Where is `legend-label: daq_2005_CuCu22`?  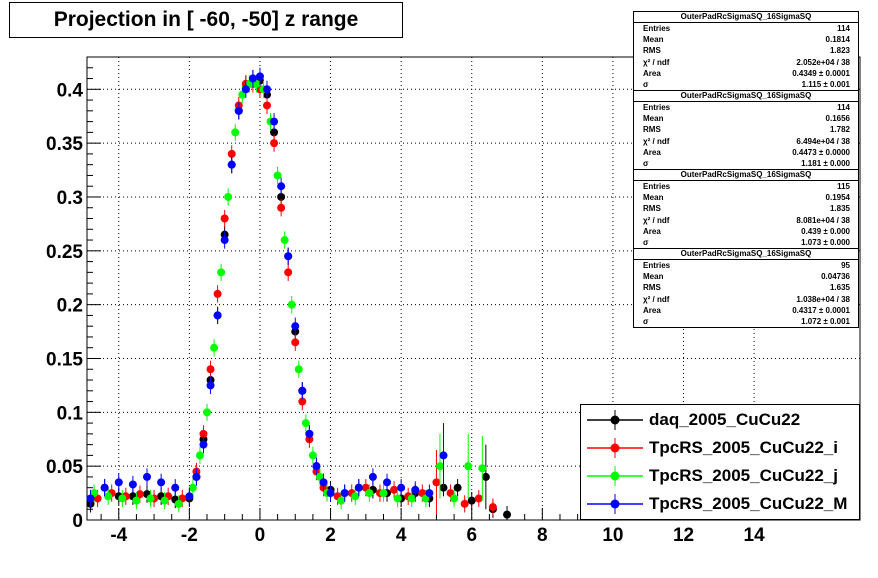
legend-label: daq_2005_CuCu22 is located at coordinates (725, 419).